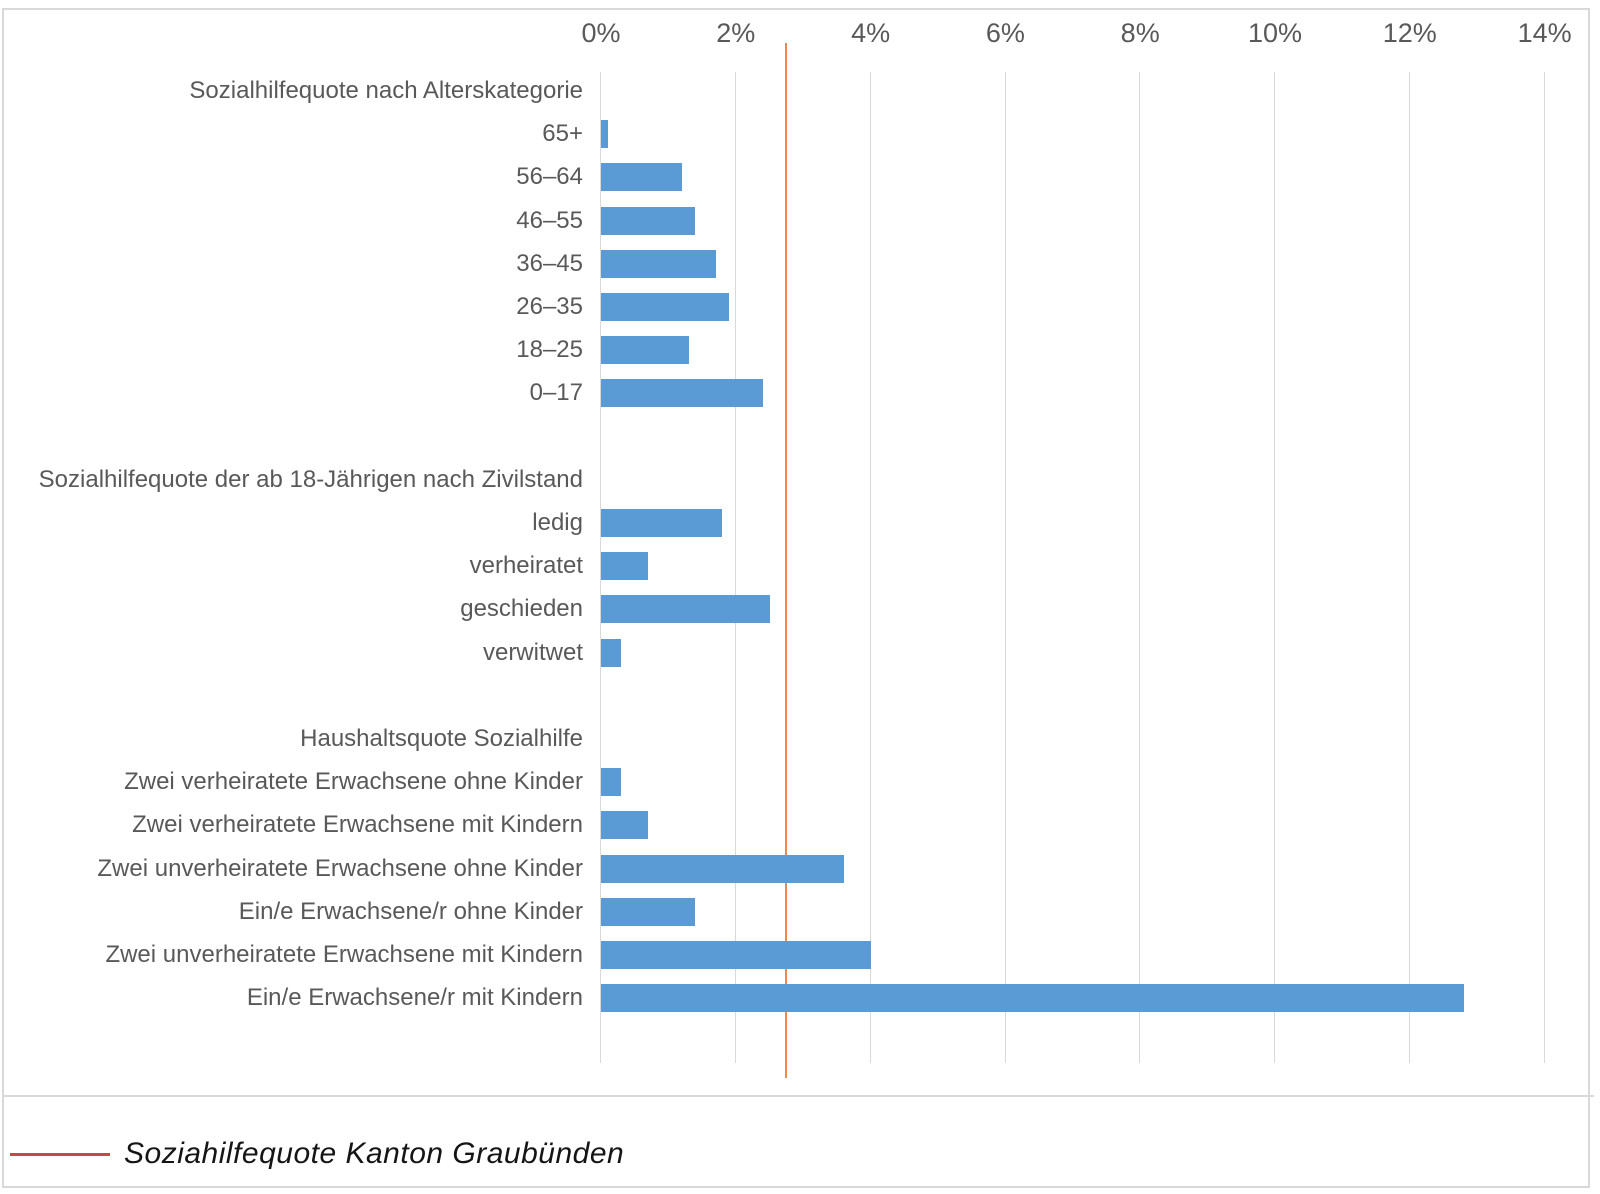  I want to click on x-axis-tick-label: 4%, so click(871, 33).